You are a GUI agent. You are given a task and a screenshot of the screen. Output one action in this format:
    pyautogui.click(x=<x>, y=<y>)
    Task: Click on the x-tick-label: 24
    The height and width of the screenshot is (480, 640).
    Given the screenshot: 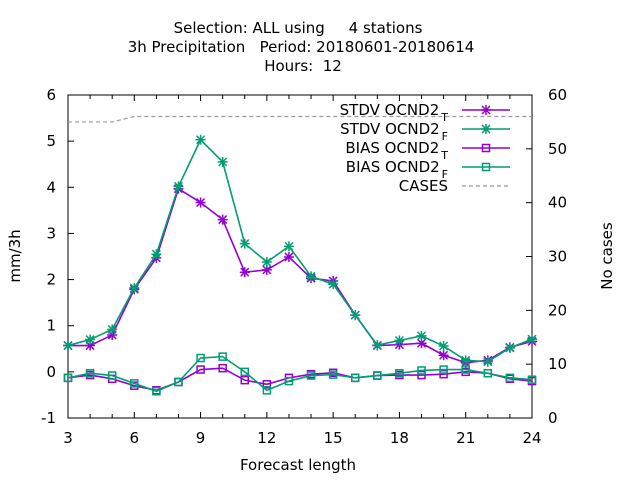 What is the action you would take?
    pyautogui.click(x=531, y=438)
    